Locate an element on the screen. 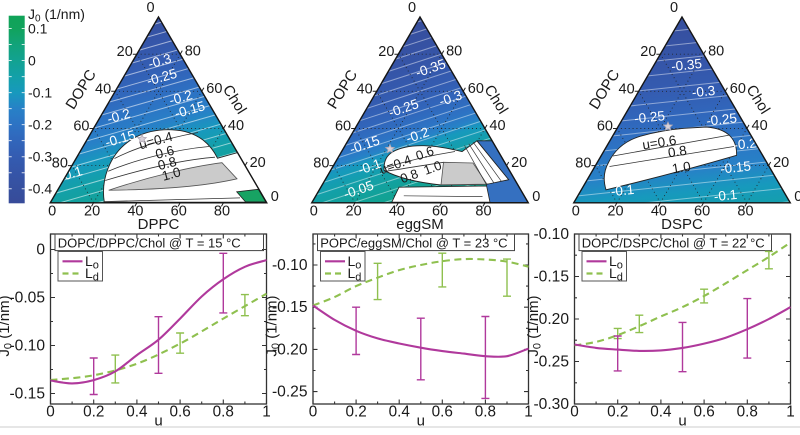 The width and height of the screenshot is (800, 435). svg-text: 0.1 is located at coordinates (38, 29).